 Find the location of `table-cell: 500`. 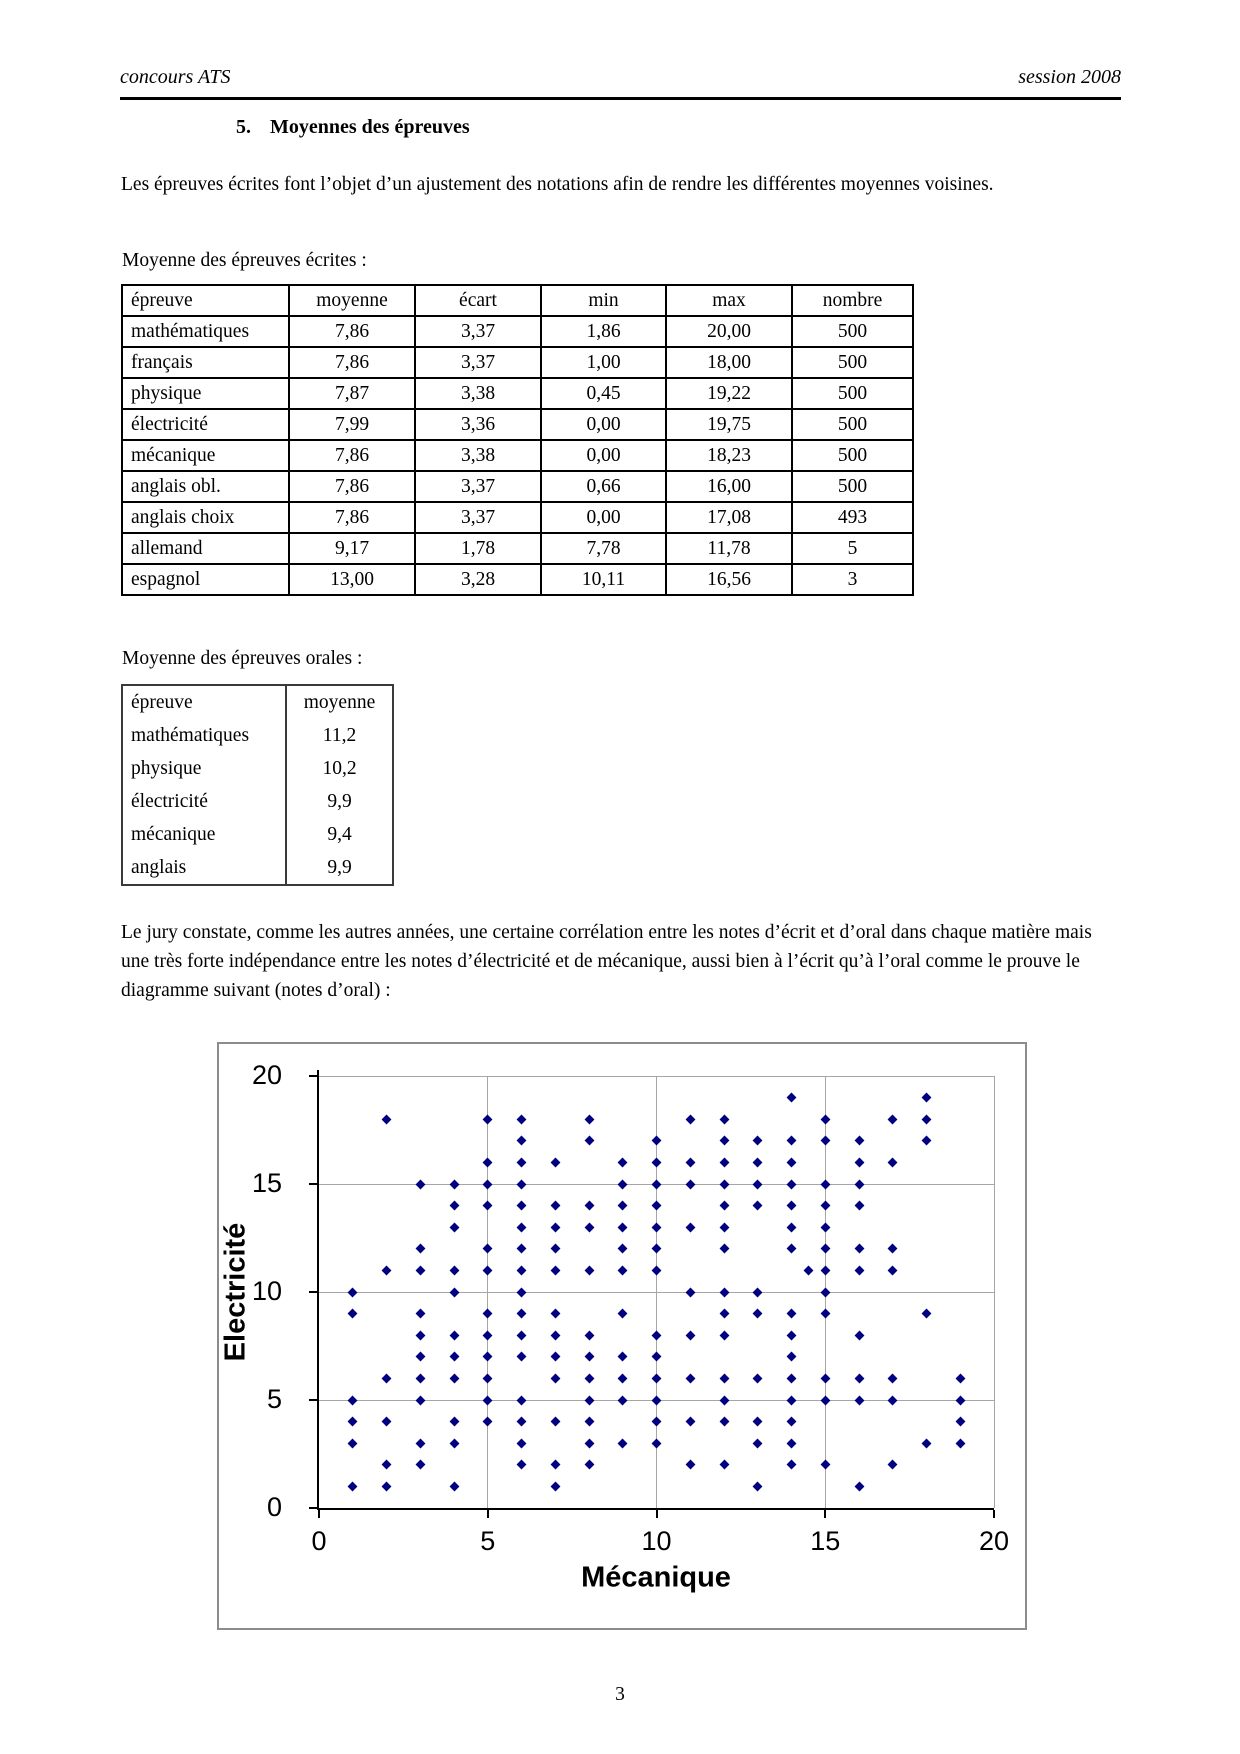

table-cell: 500 is located at coordinates (852, 424).